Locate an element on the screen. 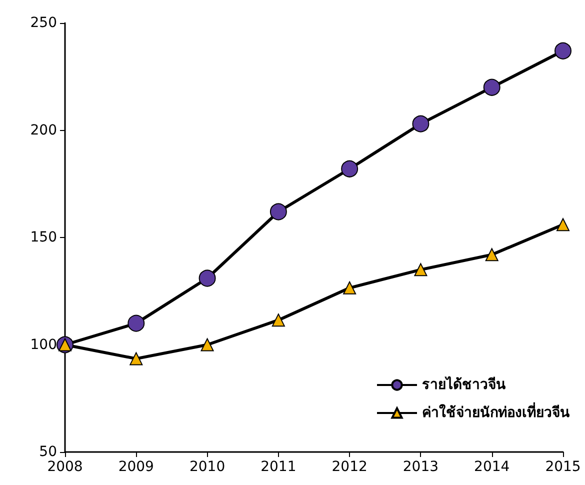 This screenshot has height=485, width=585. x-tick-label: 2012 is located at coordinates (350, 467).